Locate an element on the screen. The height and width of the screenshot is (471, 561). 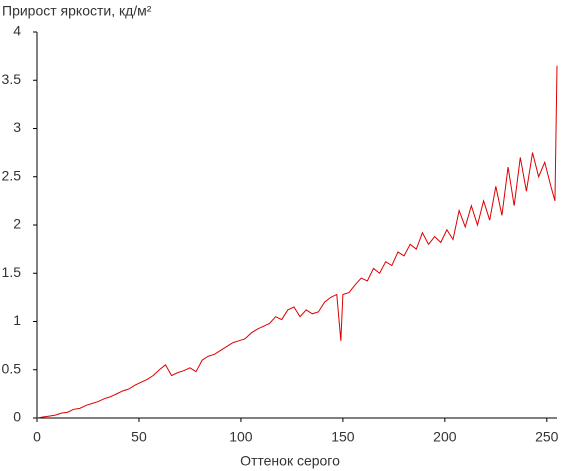
y-tick-label: 3.5 is located at coordinates (12, 79).